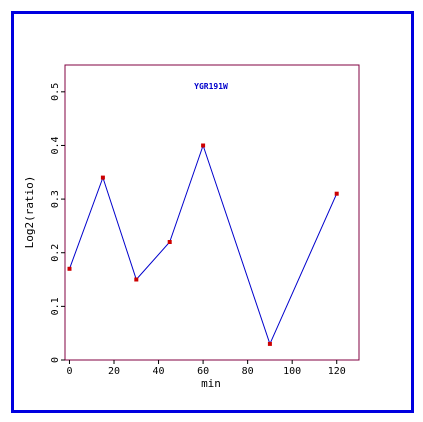 This screenshot has width=423, height=422. I want to click on y-tick-label: 0.4, so click(55, 145).